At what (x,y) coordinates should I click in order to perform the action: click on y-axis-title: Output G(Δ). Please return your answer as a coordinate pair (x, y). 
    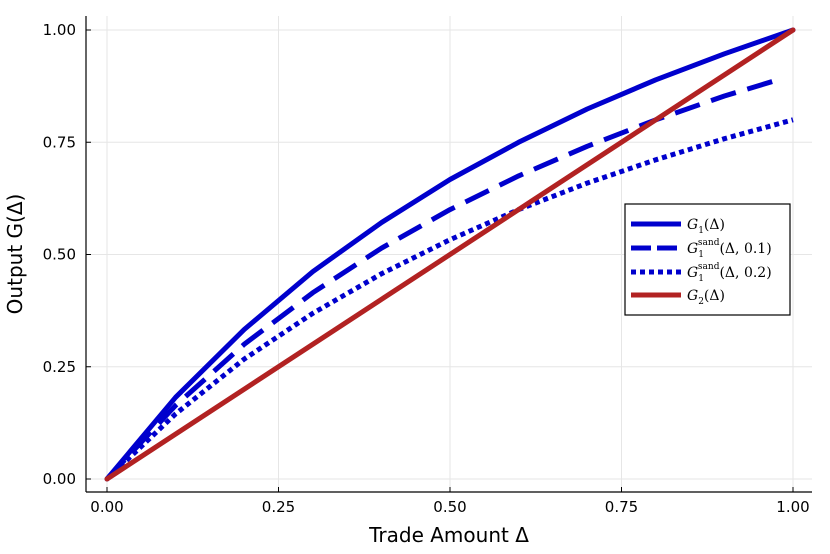
    Looking at the image, I should click on (15, 254).